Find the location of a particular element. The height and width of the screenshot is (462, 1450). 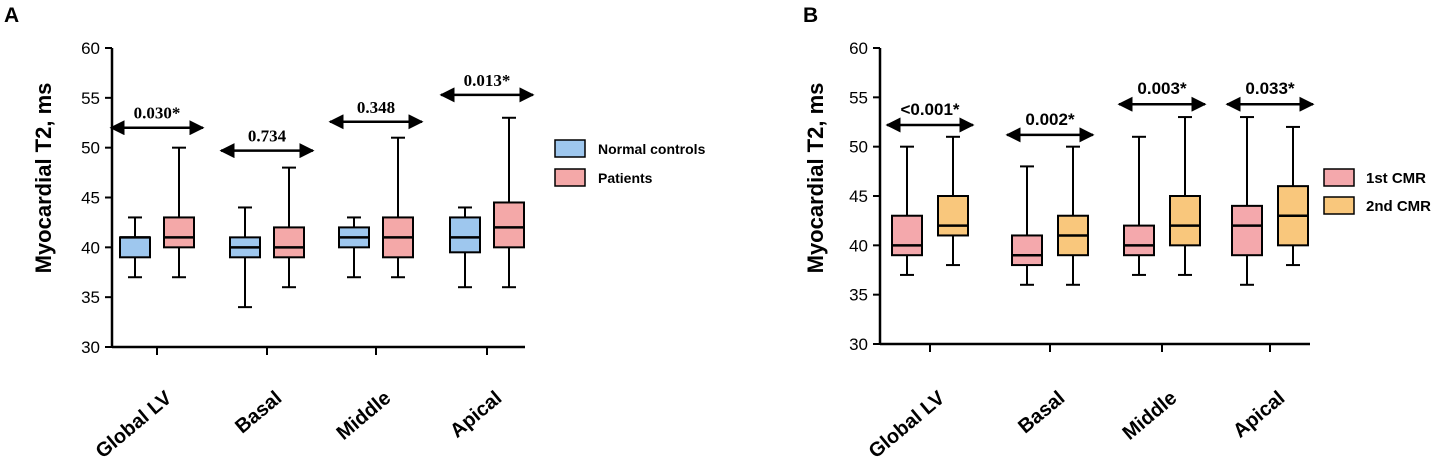

y-ticks-b: 30 35 40 45 50 55 60 is located at coordinates (864, 196).